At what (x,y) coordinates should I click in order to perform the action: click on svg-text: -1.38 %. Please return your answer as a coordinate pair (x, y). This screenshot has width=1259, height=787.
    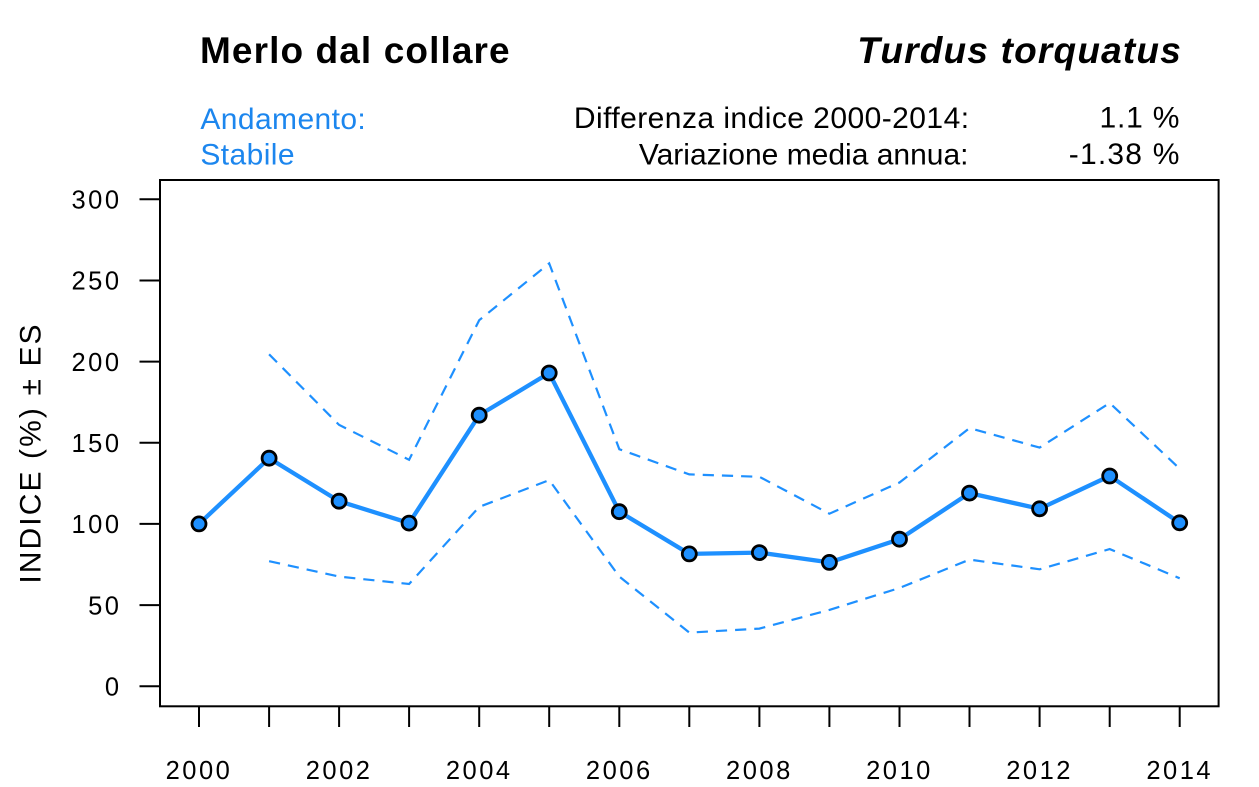
    Looking at the image, I should click on (1125, 154).